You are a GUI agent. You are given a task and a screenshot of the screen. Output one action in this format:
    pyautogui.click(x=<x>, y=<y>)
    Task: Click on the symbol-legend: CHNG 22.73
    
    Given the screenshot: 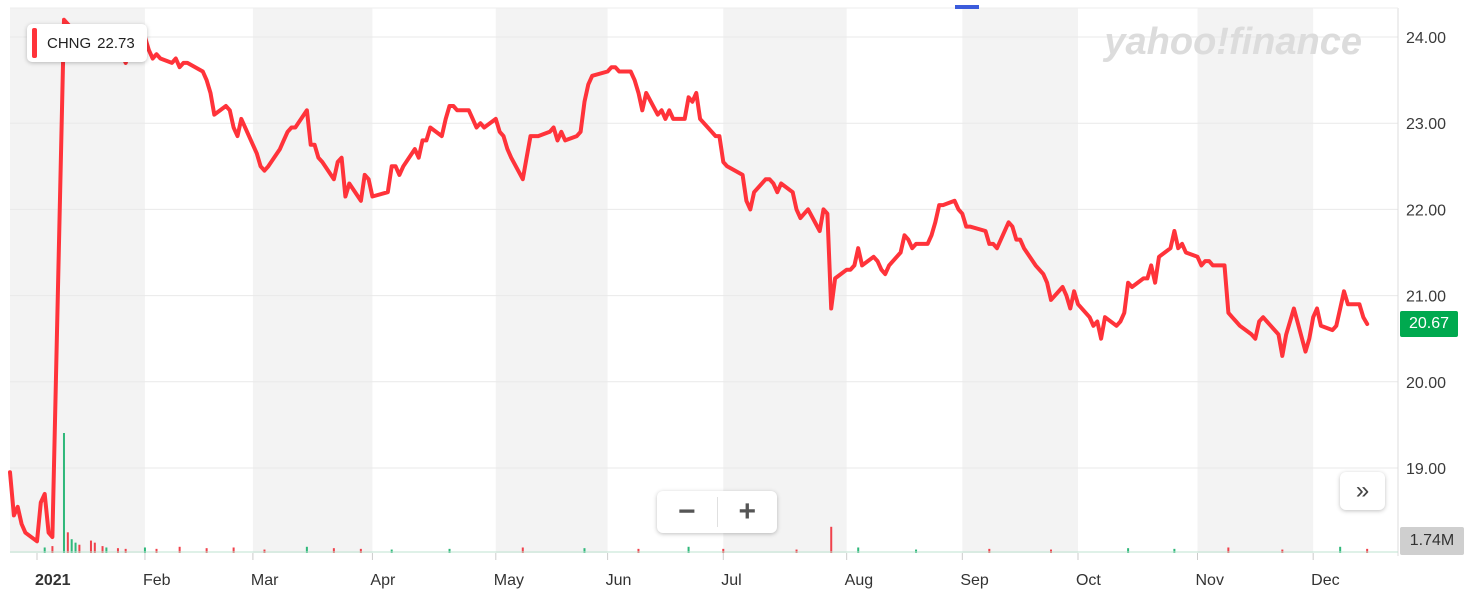 What is the action you would take?
    pyautogui.click(x=87, y=43)
    